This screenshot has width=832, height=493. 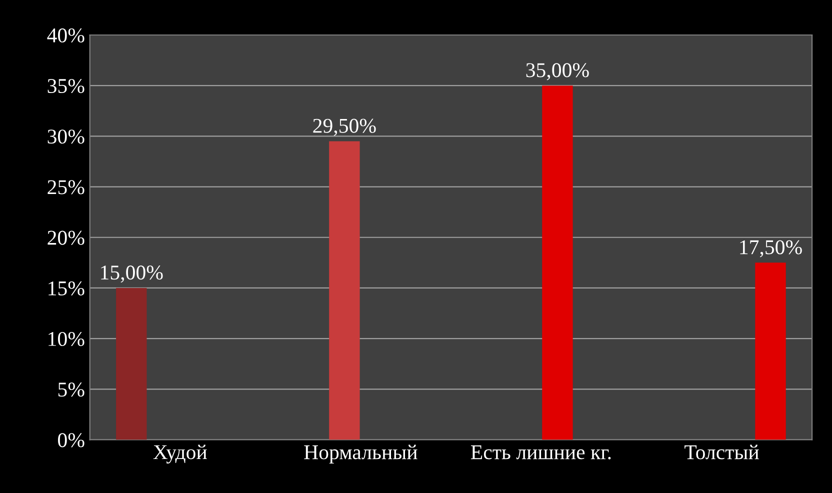 I want to click on data-label: 17,50%, so click(x=771, y=249).